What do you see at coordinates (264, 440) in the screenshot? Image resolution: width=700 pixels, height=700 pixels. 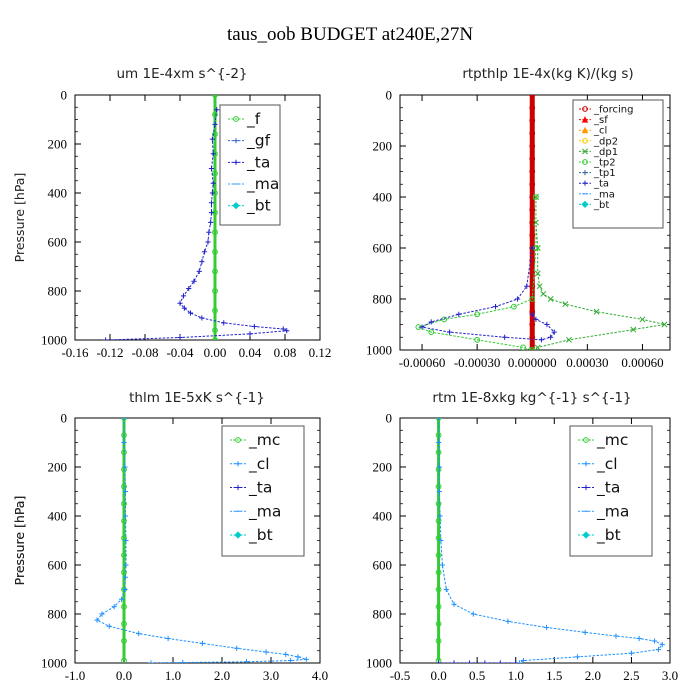 I see `legend-label: _mc` at bounding box center [264, 440].